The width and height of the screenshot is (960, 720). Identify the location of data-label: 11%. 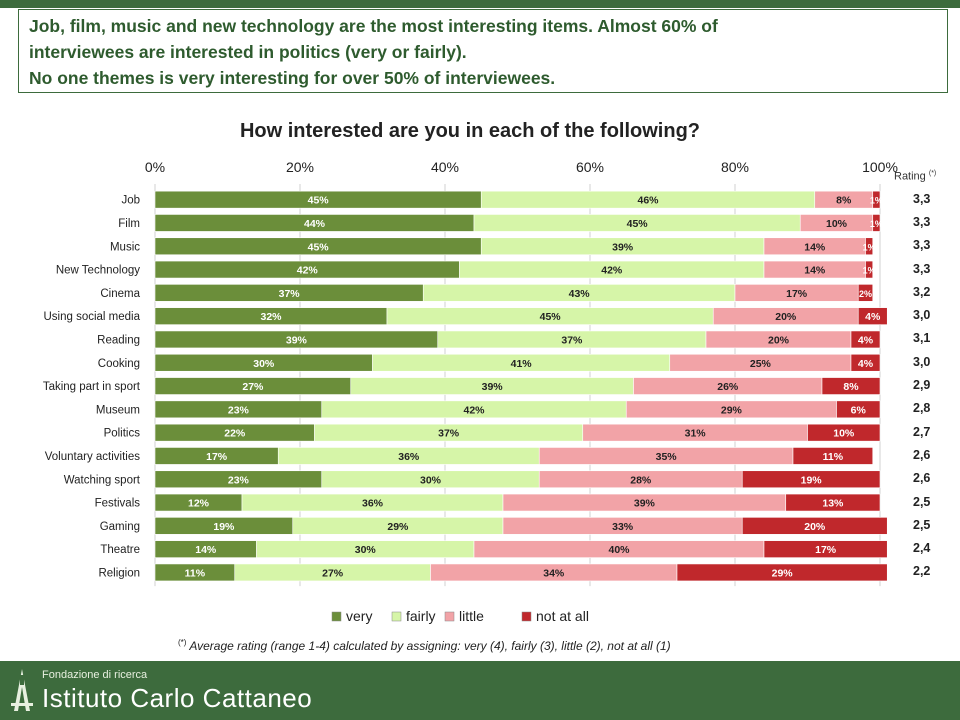
(833, 457).